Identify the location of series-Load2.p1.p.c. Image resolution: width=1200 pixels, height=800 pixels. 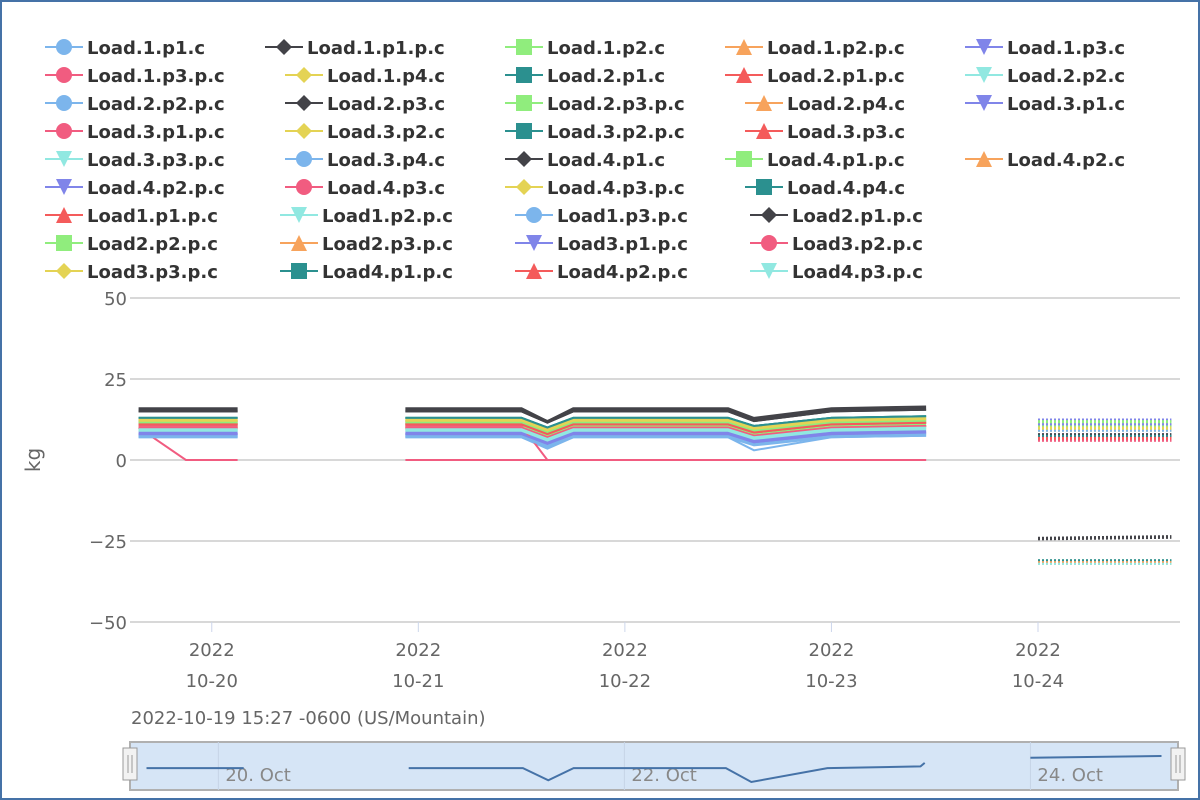
(655, 422).